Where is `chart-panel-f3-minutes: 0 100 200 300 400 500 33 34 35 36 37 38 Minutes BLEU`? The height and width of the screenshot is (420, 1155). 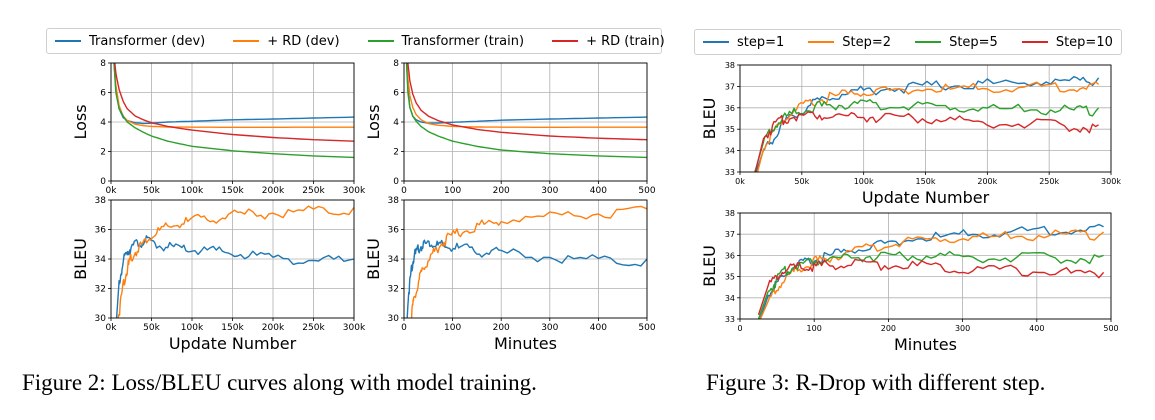 chart-panel-f3-minutes: 0 100 200 300 400 500 33 34 35 36 37 38 Minutes BLEU is located at coordinates (909, 281).